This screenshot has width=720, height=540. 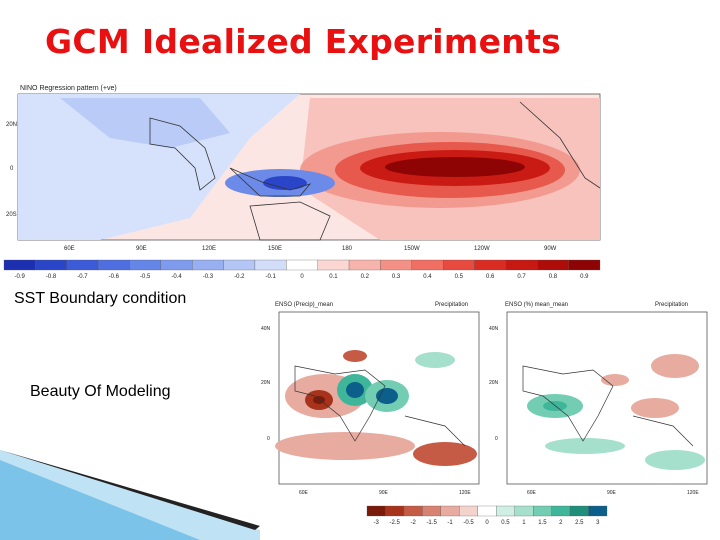 I want to click on swoosh-dark, so click(x=130, y=490).